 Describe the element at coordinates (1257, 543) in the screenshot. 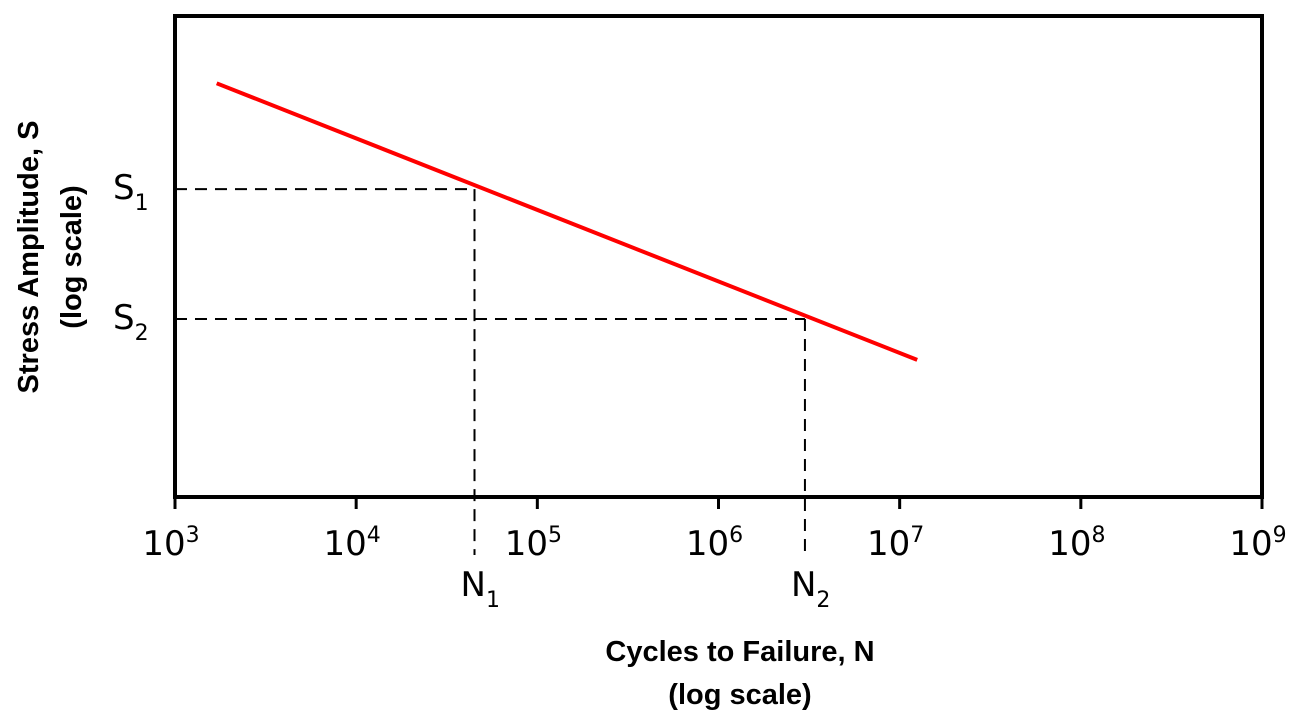

I see `x-tick-label: 109` at that location.